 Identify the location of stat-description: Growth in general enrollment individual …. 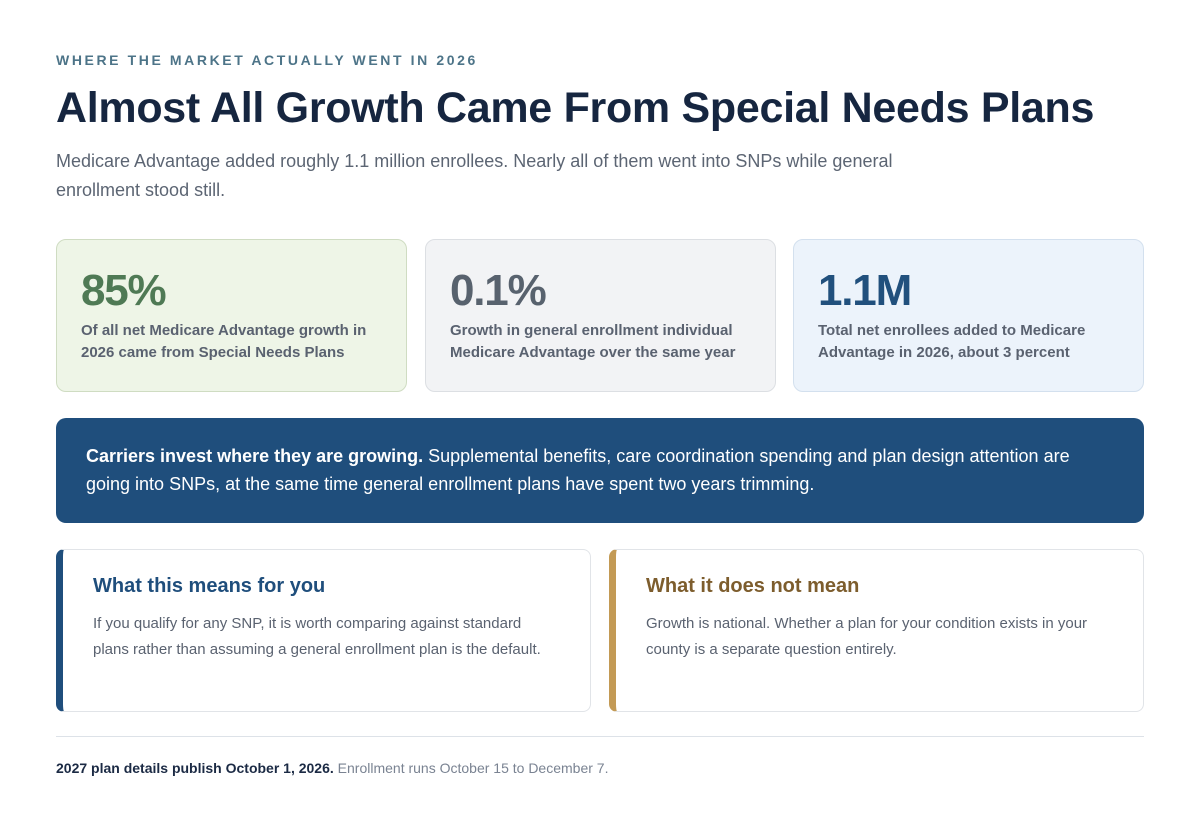
(593, 341).